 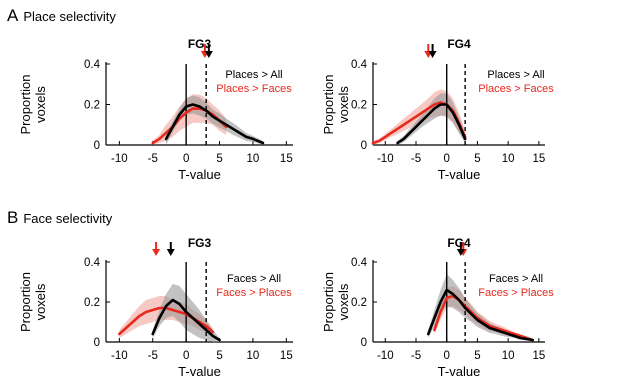 What do you see at coordinates (156, 249) in the screenshot?
I see `peak-arrow-red` at bounding box center [156, 249].